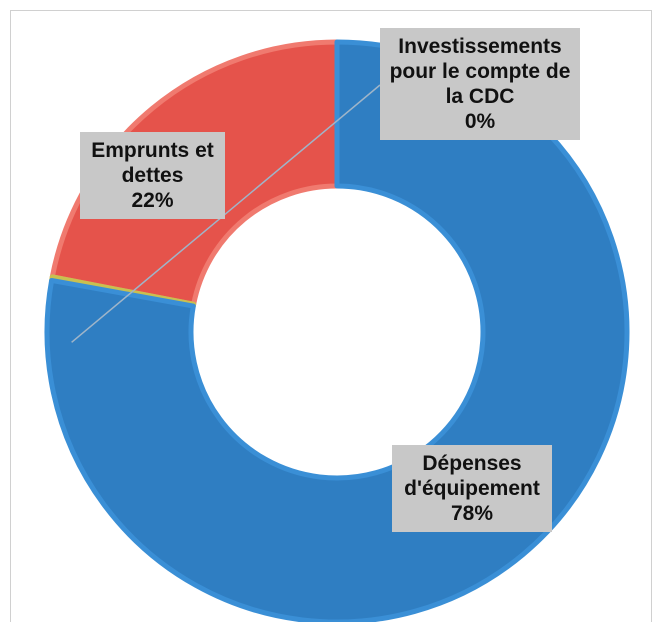 The width and height of the screenshot is (662, 622). I want to click on data-label-depenses: Dépenses d'équipement 78%, so click(472, 488).